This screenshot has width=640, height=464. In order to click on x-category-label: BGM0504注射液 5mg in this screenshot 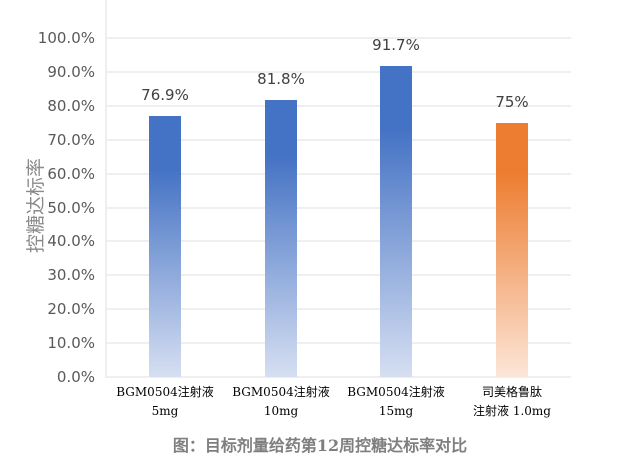, I will do `click(165, 402)`.